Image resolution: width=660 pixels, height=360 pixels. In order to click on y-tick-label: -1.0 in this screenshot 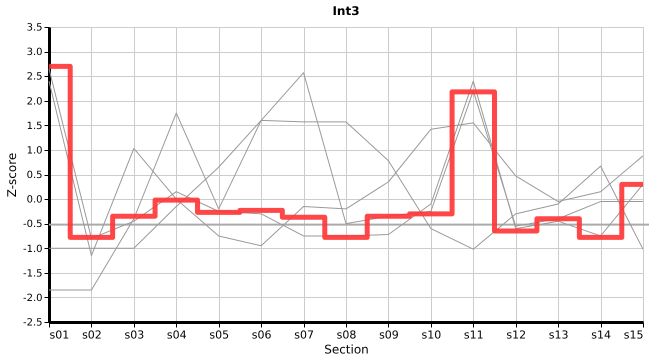, I will do `click(32, 249)`.